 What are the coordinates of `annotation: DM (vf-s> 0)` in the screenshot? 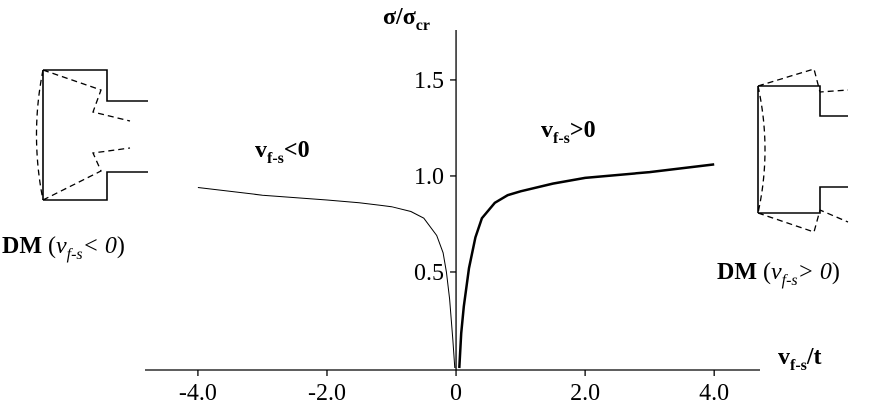 It's located at (778, 274).